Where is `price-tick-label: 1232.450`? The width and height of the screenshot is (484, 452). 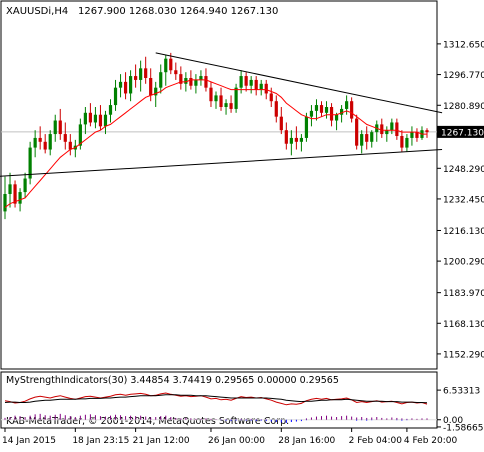 price-tick-label: 1232.450 is located at coordinates (463, 200).